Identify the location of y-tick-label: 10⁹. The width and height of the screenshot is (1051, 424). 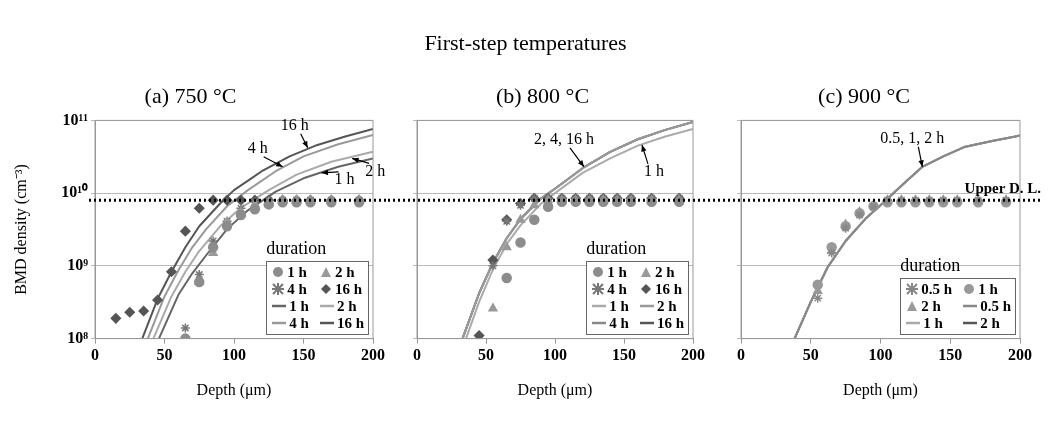
(78, 265).